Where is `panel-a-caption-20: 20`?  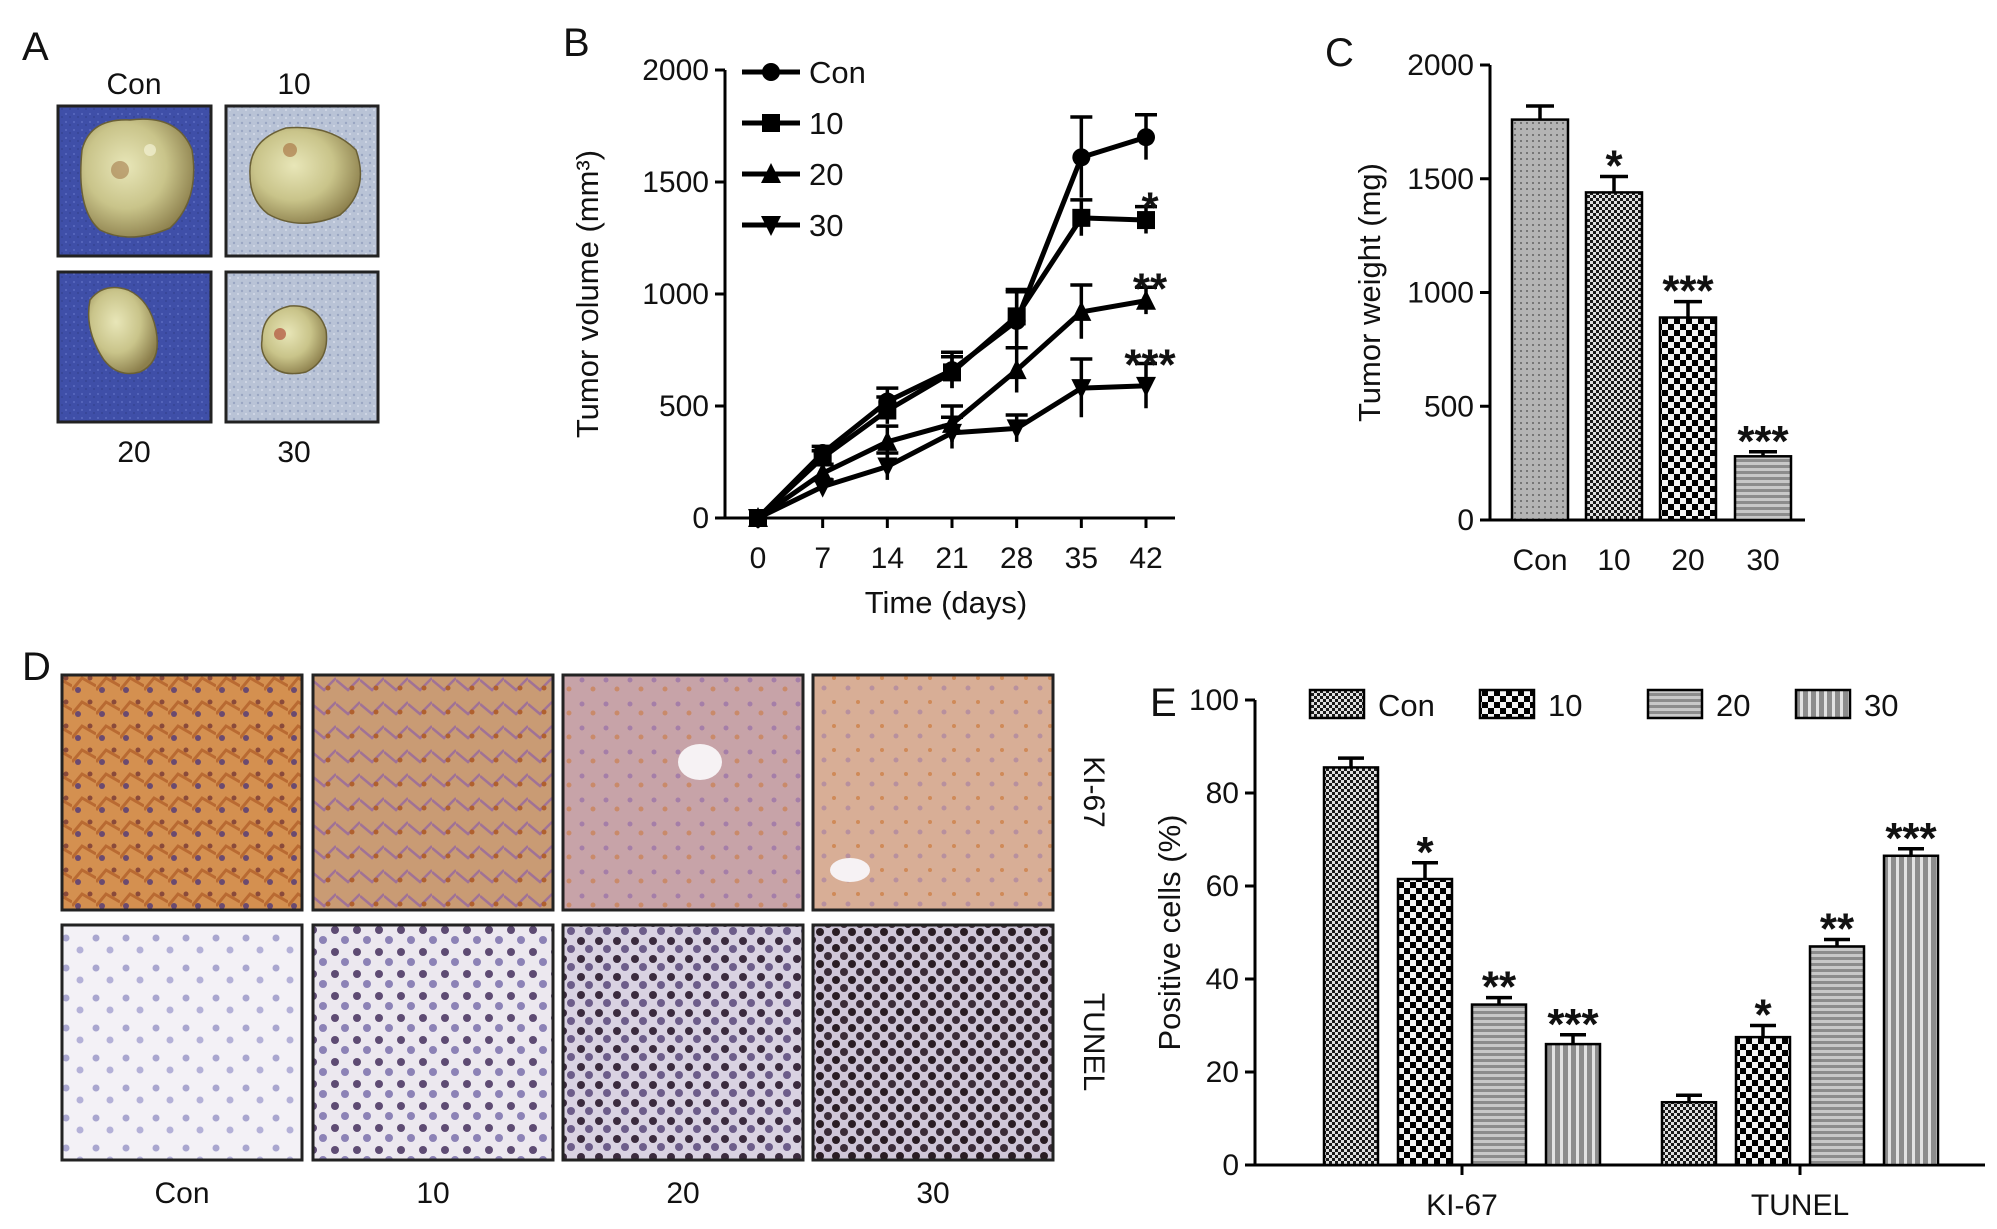 panel-a-caption-20: 20 is located at coordinates (133, 452).